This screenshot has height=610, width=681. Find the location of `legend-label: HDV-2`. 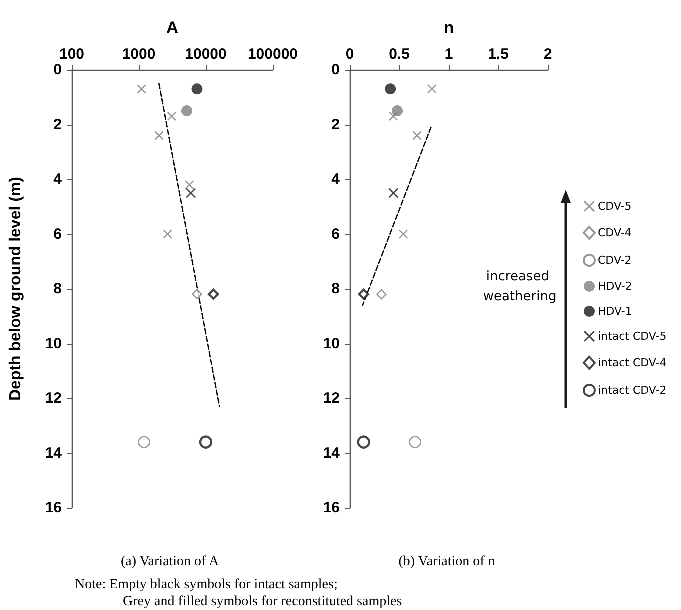

legend-label: HDV-2 is located at coordinates (615, 286).